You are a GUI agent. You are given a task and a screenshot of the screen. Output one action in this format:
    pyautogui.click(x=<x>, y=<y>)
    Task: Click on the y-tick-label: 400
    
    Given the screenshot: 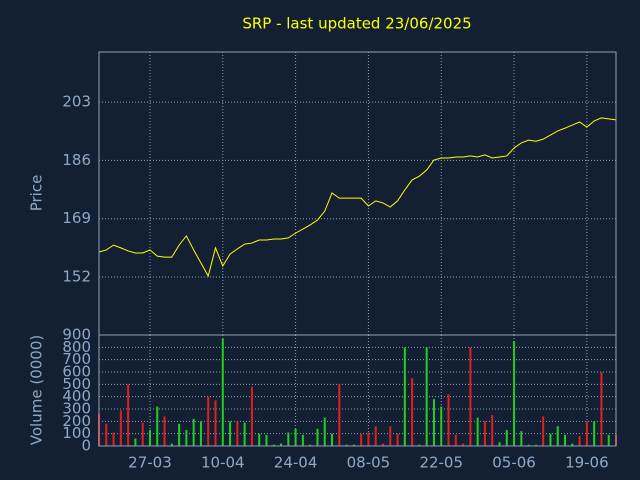 What is the action you would take?
    pyautogui.click(x=76, y=396)
    